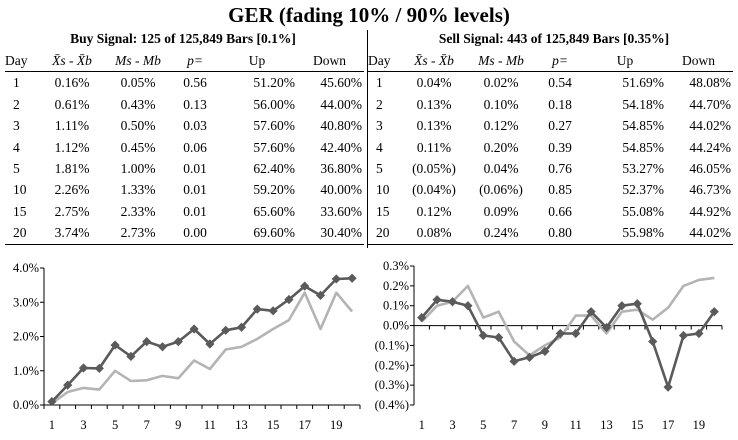 This screenshot has height=440, width=738. What do you see at coordinates (606, 425) in the screenshot?
I see `x-tick-label: 13` at bounding box center [606, 425].